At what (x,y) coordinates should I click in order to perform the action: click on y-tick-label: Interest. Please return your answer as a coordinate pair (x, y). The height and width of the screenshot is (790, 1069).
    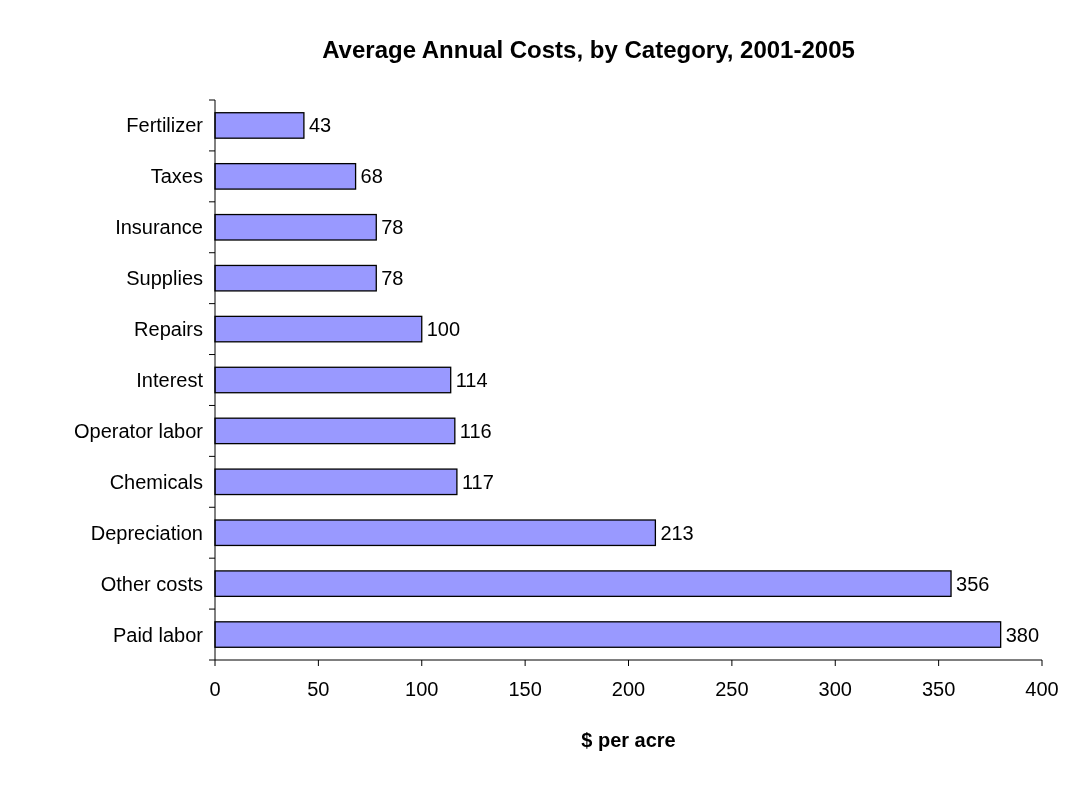
    Looking at the image, I should click on (170, 380).